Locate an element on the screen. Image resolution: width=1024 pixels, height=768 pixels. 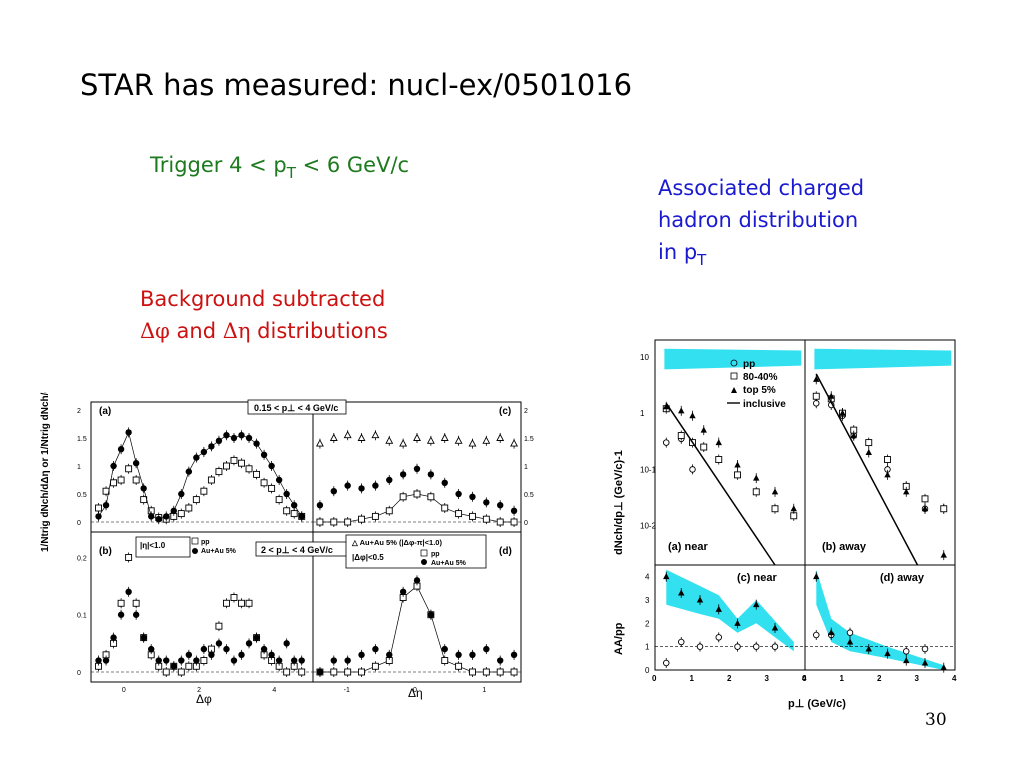
ytick-label: 0.5 is located at coordinates (82, 495).